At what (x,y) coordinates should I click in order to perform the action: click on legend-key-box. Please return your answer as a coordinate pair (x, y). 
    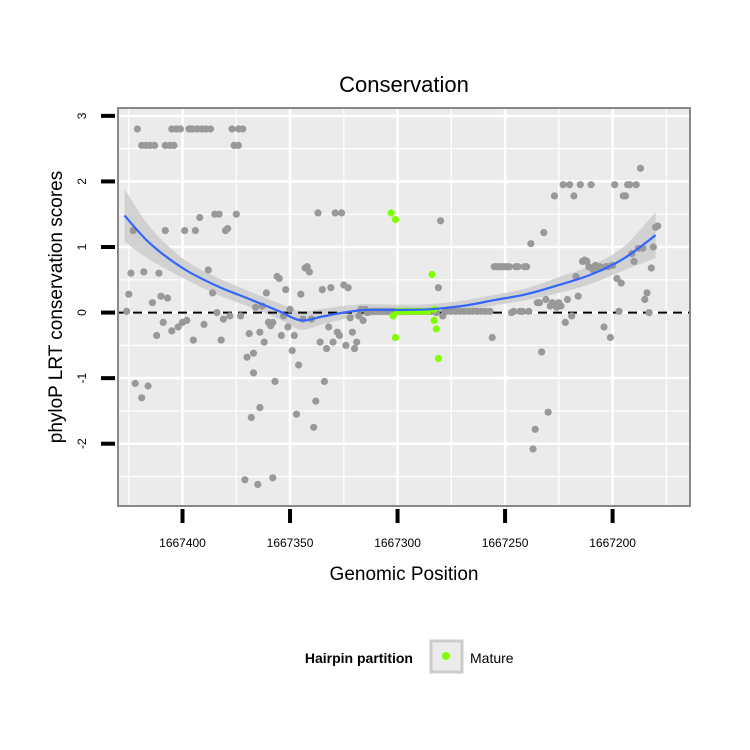
    Looking at the image, I should click on (446, 656).